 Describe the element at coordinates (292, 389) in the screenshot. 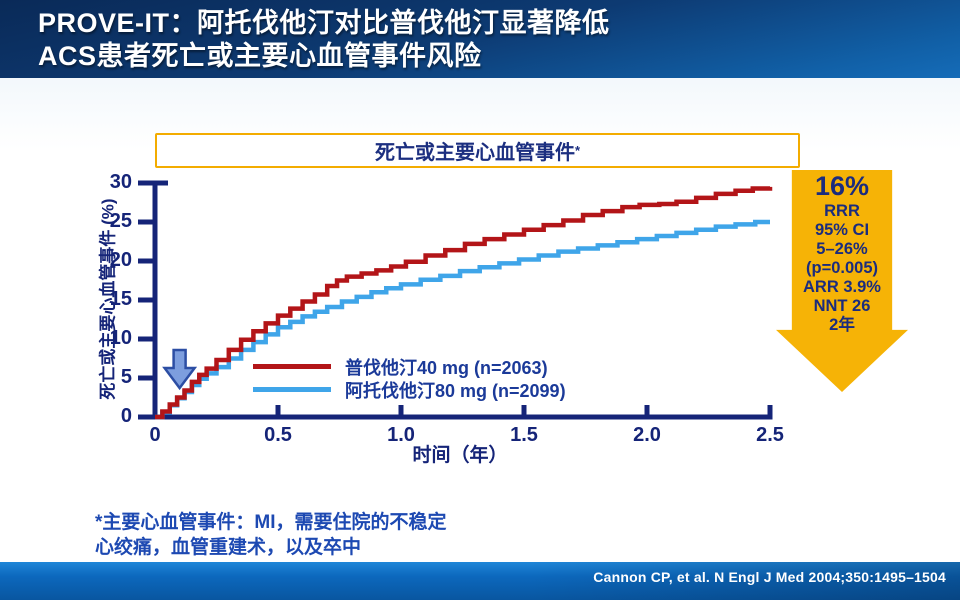

I see `legend-line-swatch-atorvastatin` at that location.